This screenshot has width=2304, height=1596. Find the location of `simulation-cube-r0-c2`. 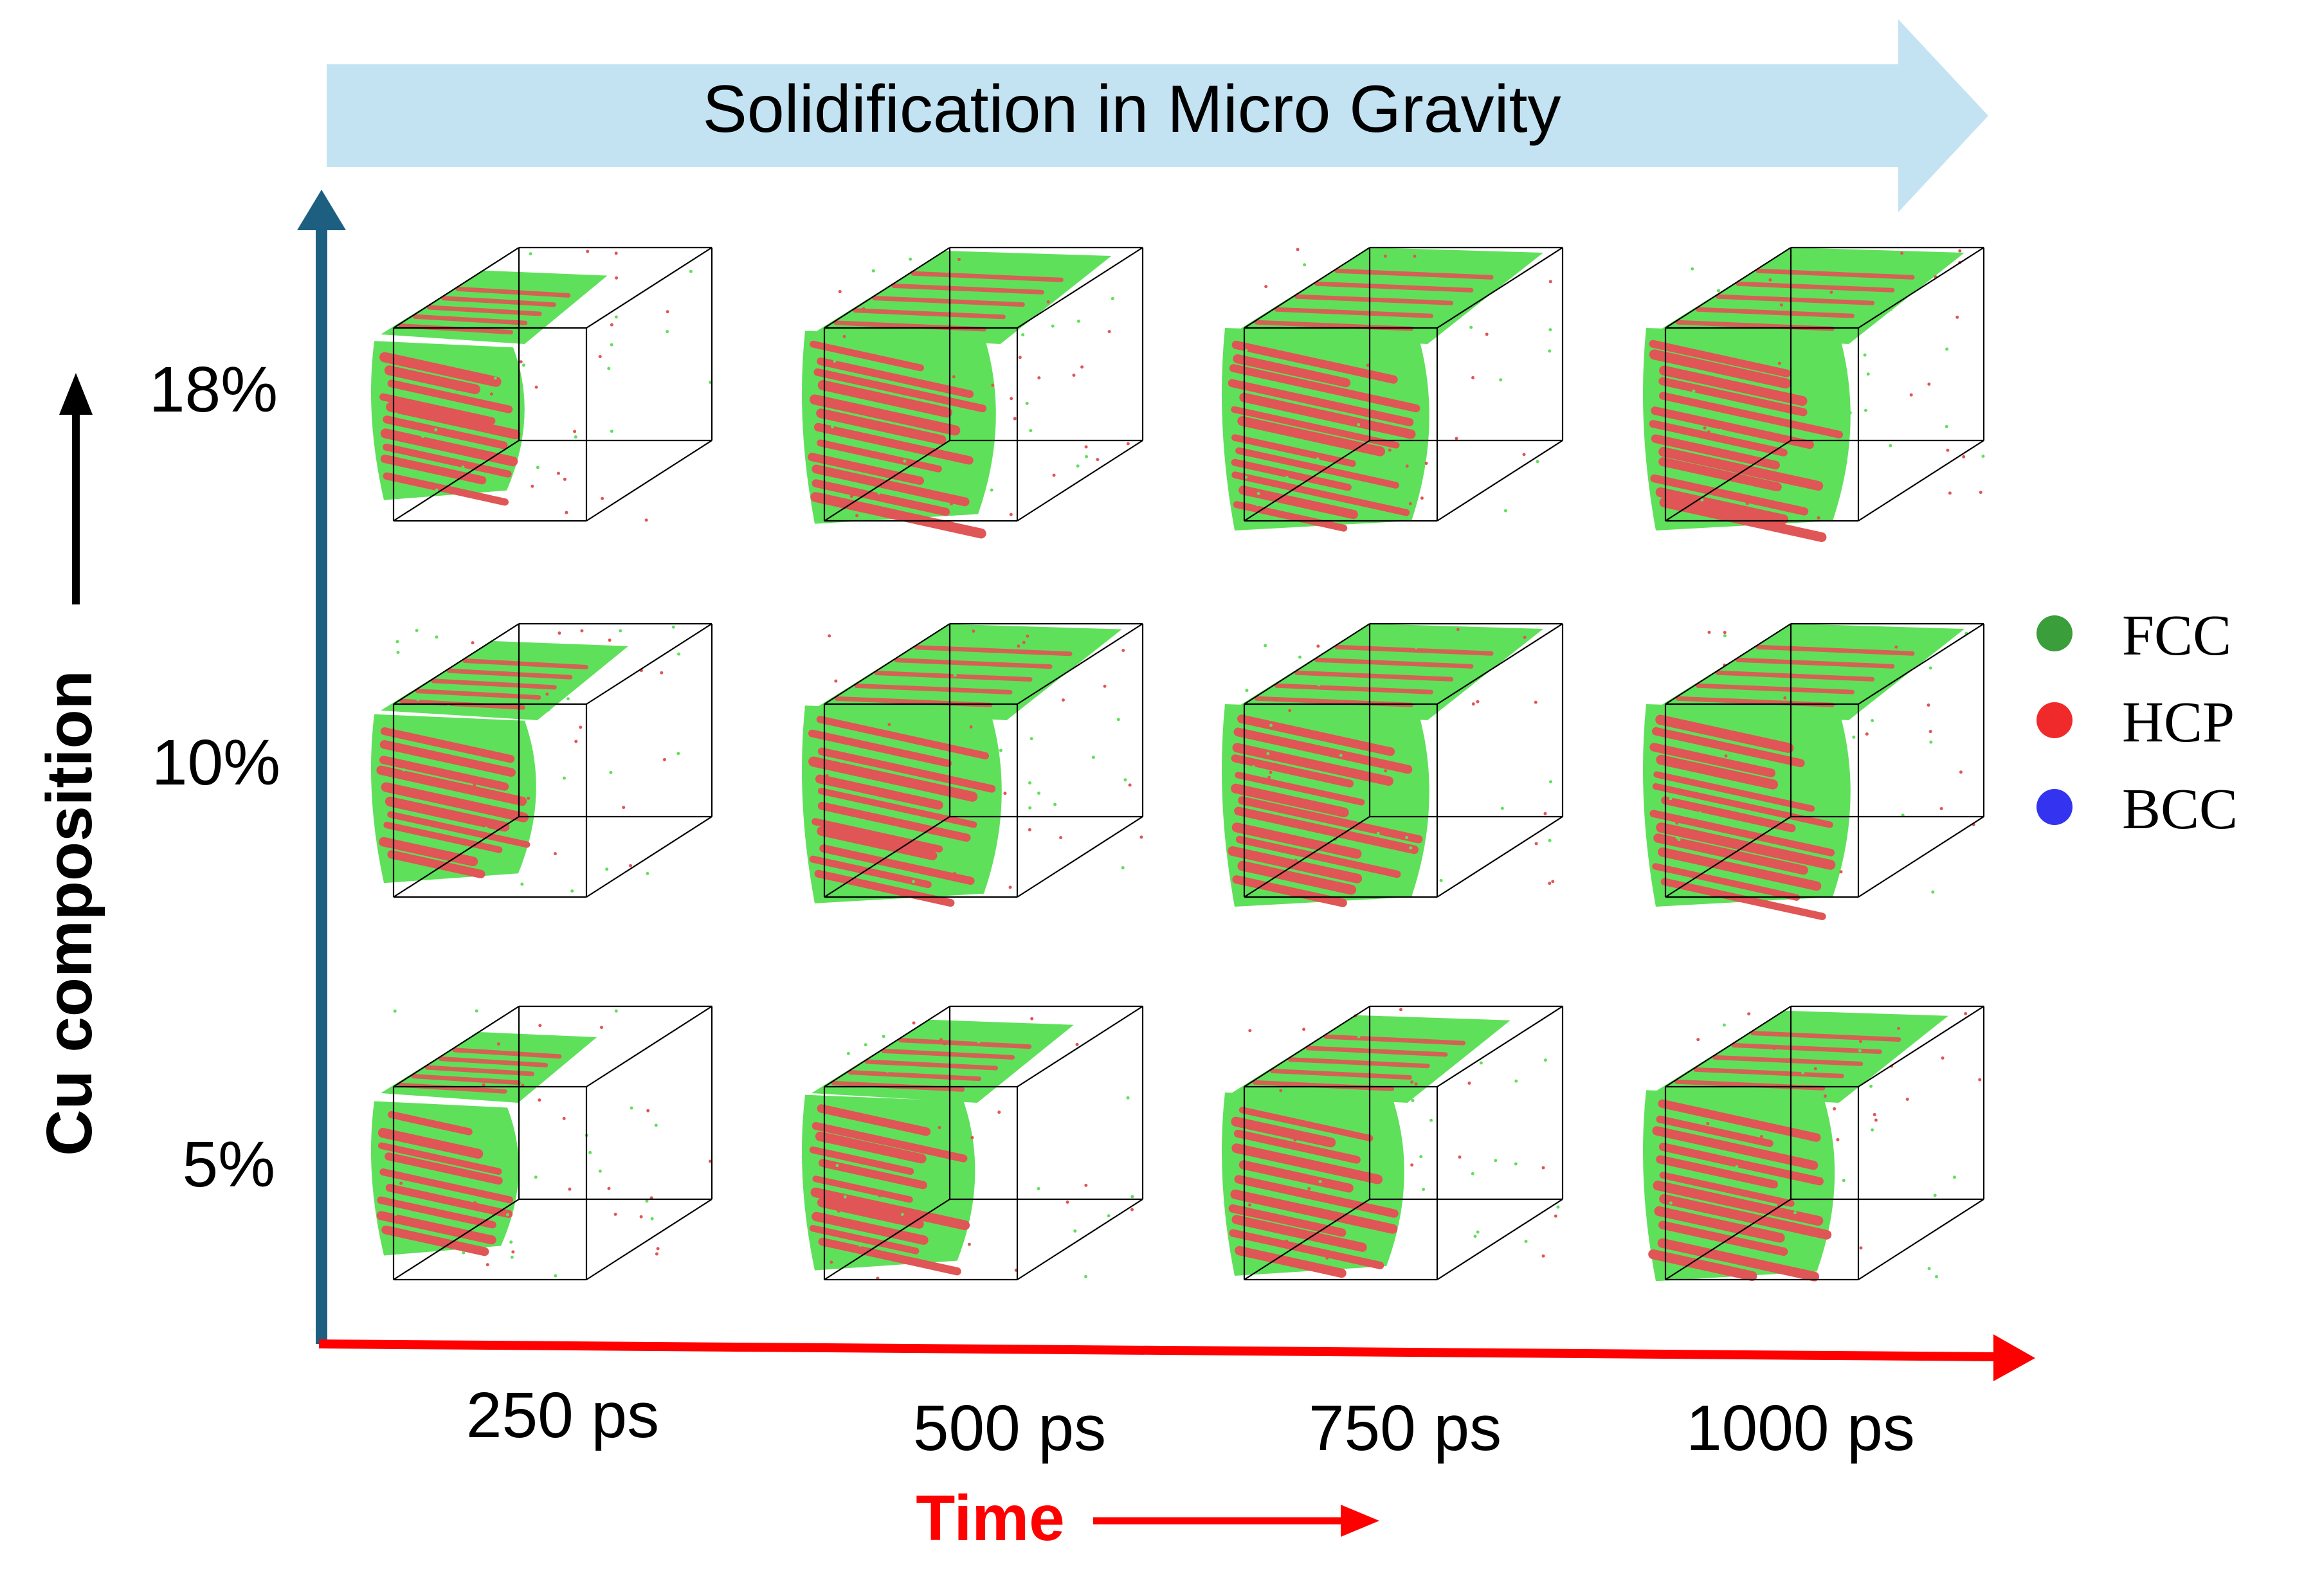

simulation-cube-r0-c2 is located at coordinates (1393, 389).